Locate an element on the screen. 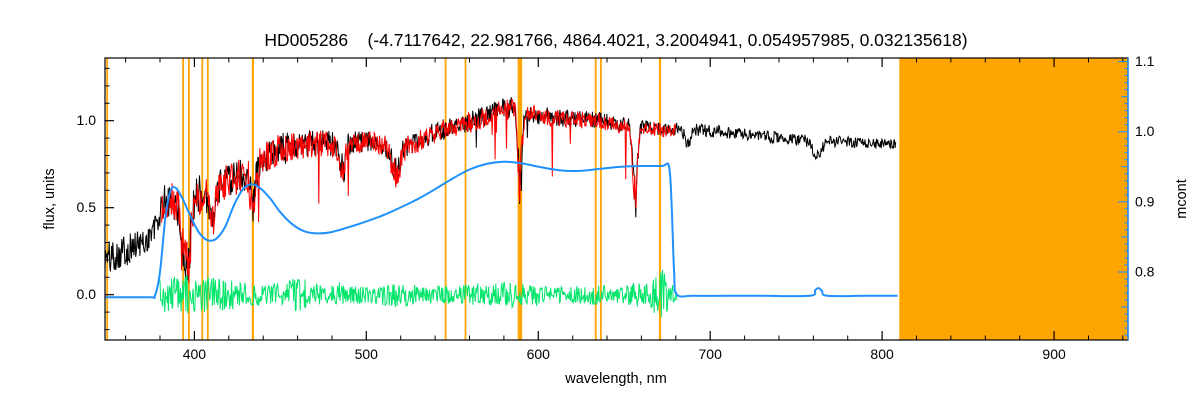 The height and width of the screenshot is (400, 1200). y-axis-right: 0.8 0.9 1.0 1.1 is located at coordinates (1136, 196).